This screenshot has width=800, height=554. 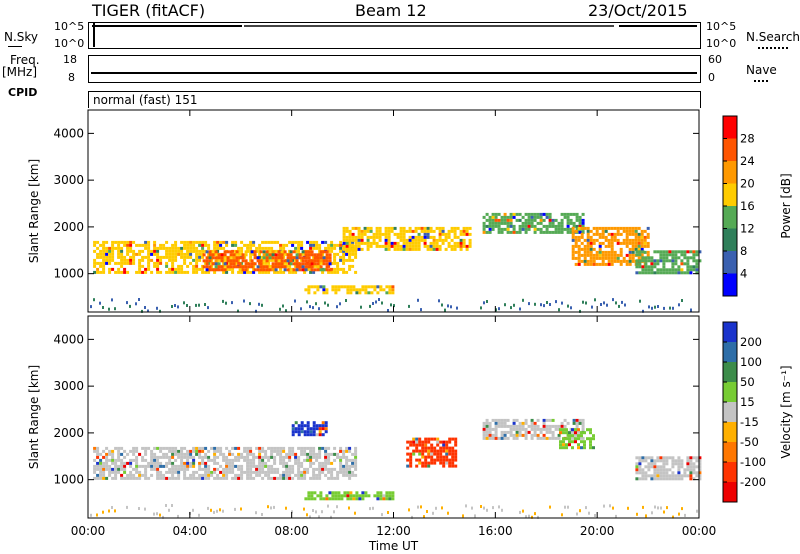 I want to click on cpid-label: CPID, so click(x=23, y=92).